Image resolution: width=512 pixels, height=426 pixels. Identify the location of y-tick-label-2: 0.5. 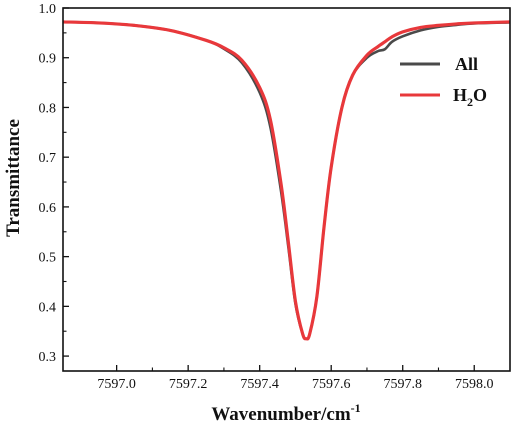
(48, 258).